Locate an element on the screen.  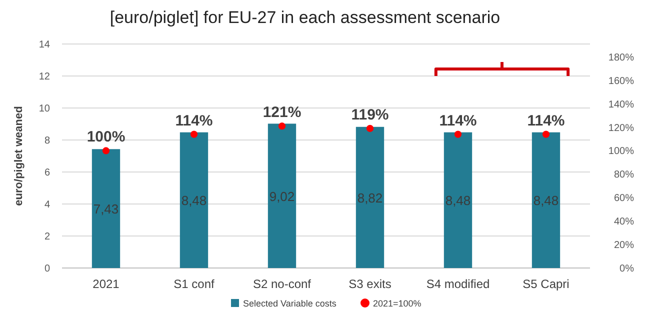
y2-tick-label: 160% is located at coordinates (621, 81).